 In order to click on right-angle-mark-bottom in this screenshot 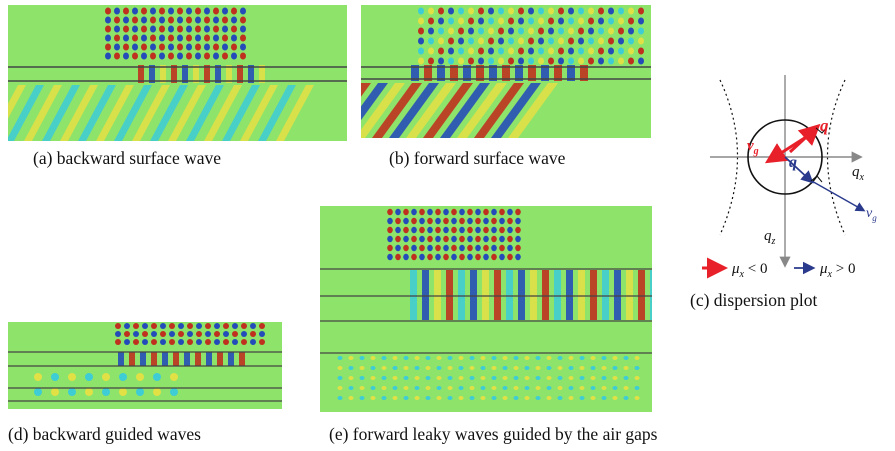, I will do `click(816, 179)`.